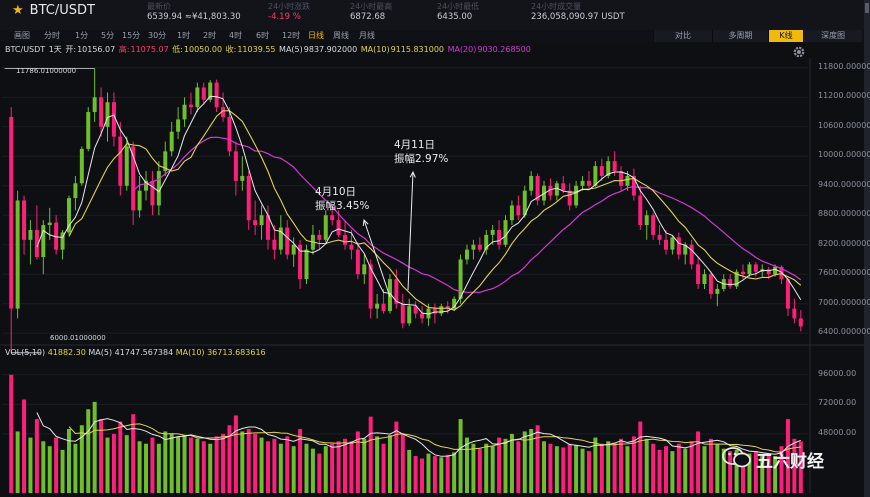 This screenshot has width=870, height=497. Describe the element at coordinates (100, 352) in the screenshot. I see `vol-ma5-label: MA(5)` at that location.